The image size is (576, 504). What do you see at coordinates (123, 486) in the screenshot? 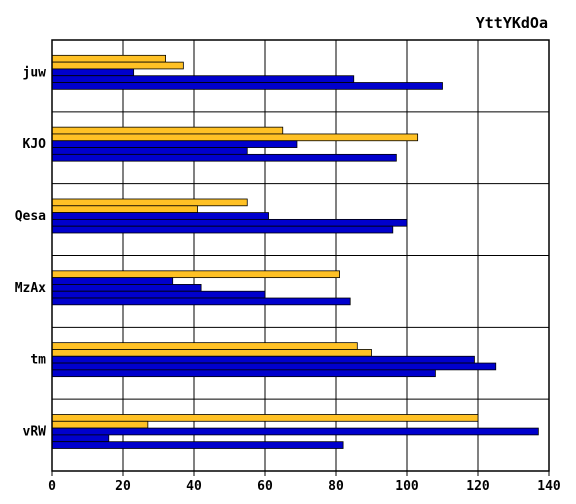
I see `x-tick-label: 20` at bounding box center [123, 486].